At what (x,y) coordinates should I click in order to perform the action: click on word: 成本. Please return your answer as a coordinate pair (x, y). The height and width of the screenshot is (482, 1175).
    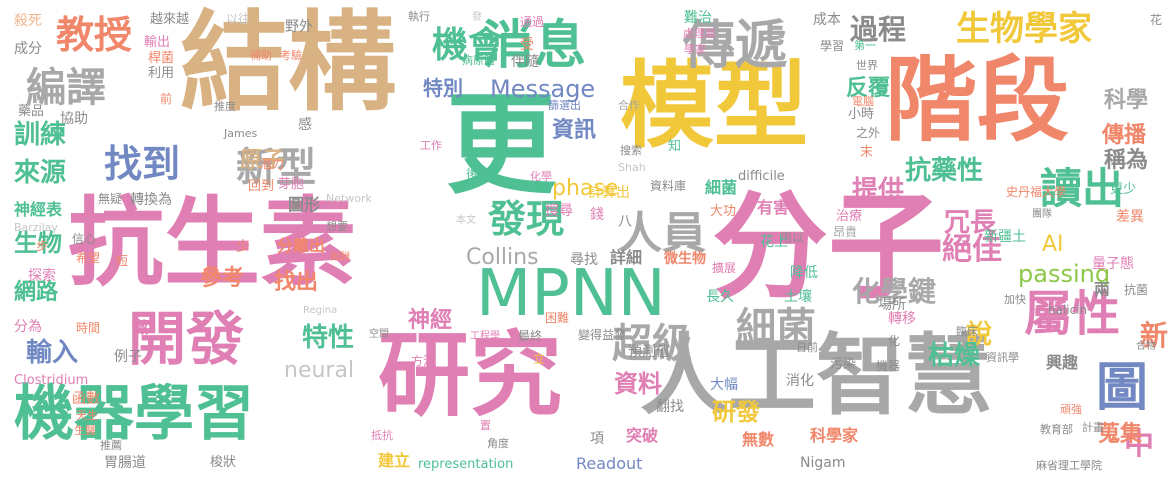
    Looking at the image, I should click on (827, 20).